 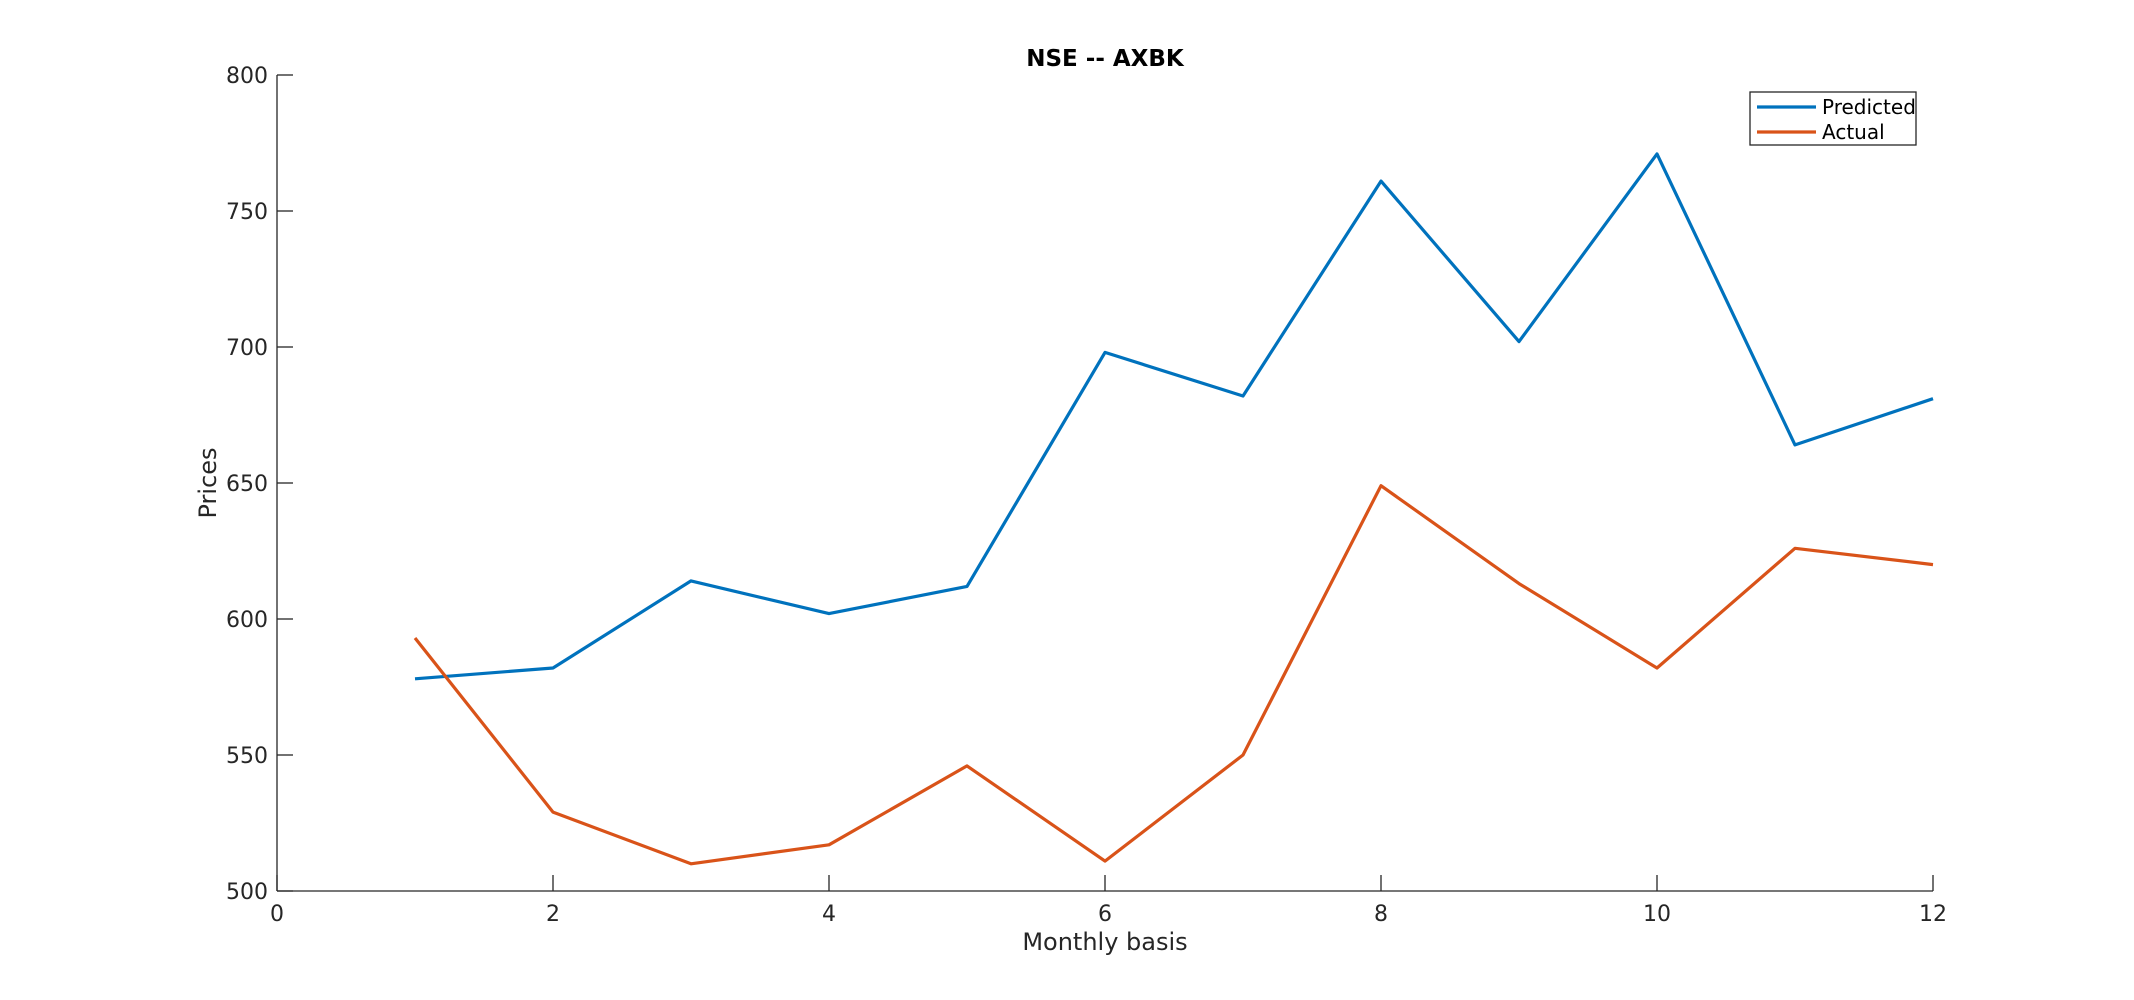 What do you see at coordinates (1105, 914) in the screenshot?
I see `x-tick-label: 6` at bounding box center [1105, 914].